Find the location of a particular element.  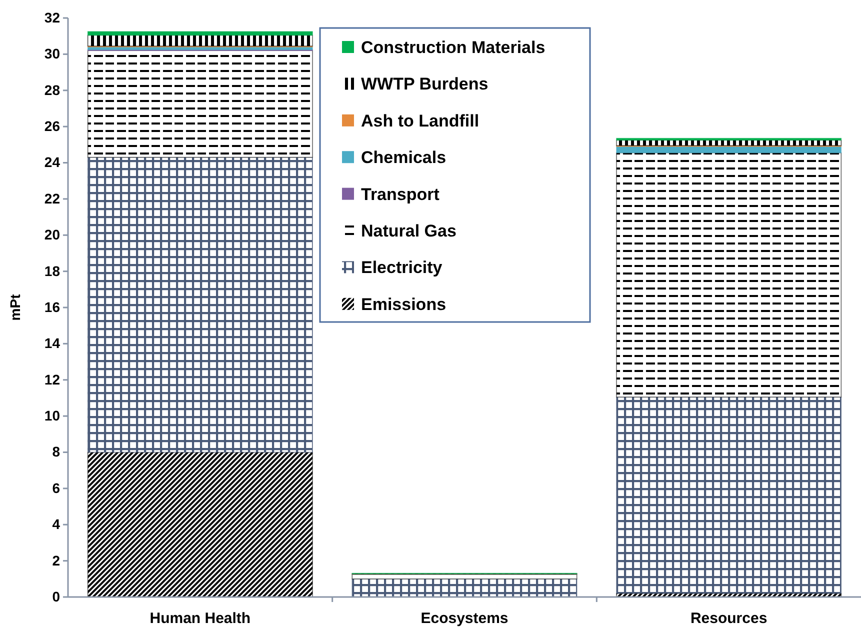

y-tick-label: 12 is located at coordinates (52, 379).